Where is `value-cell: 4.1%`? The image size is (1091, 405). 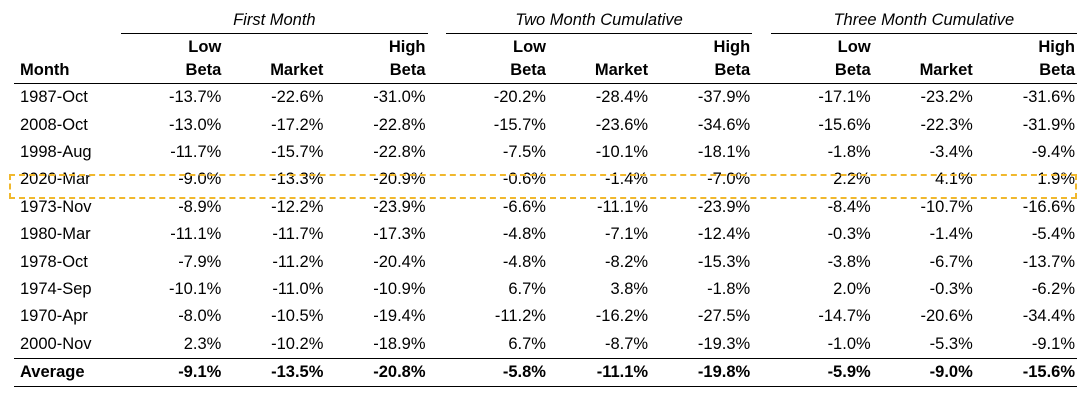
value-cell: 4.1% is located at coordinates (954, 179).